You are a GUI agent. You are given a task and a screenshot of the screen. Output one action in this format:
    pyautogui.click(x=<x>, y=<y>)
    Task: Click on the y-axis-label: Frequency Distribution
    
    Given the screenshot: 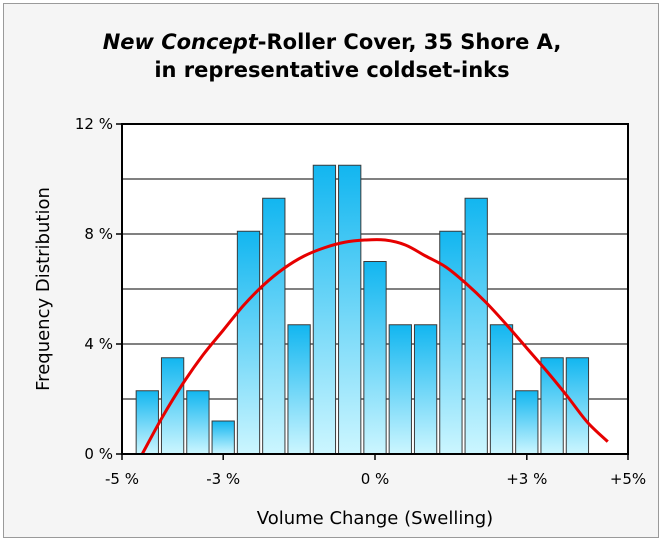 What is the action you would take?
    pyautogui.click(x=43, y=289)
    